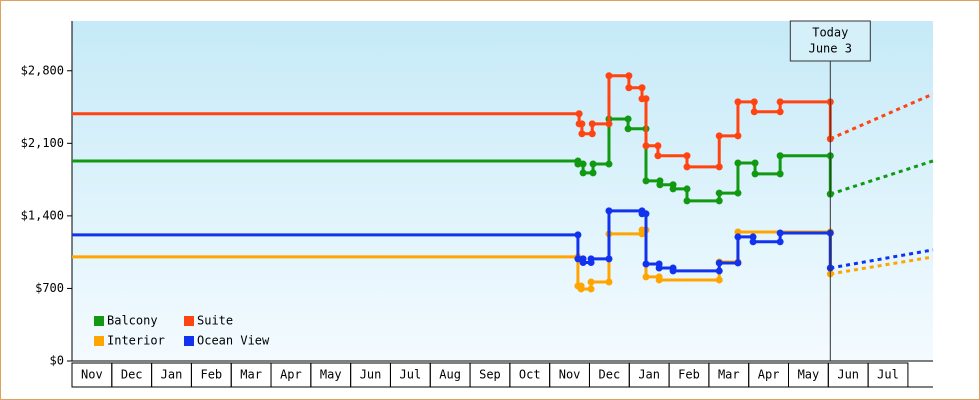 The height and width of the screenshot is (400, 980). Describe the element at coordinates (689, 375) in the screenshot. I see `x-tick-label: Feb` at that location.